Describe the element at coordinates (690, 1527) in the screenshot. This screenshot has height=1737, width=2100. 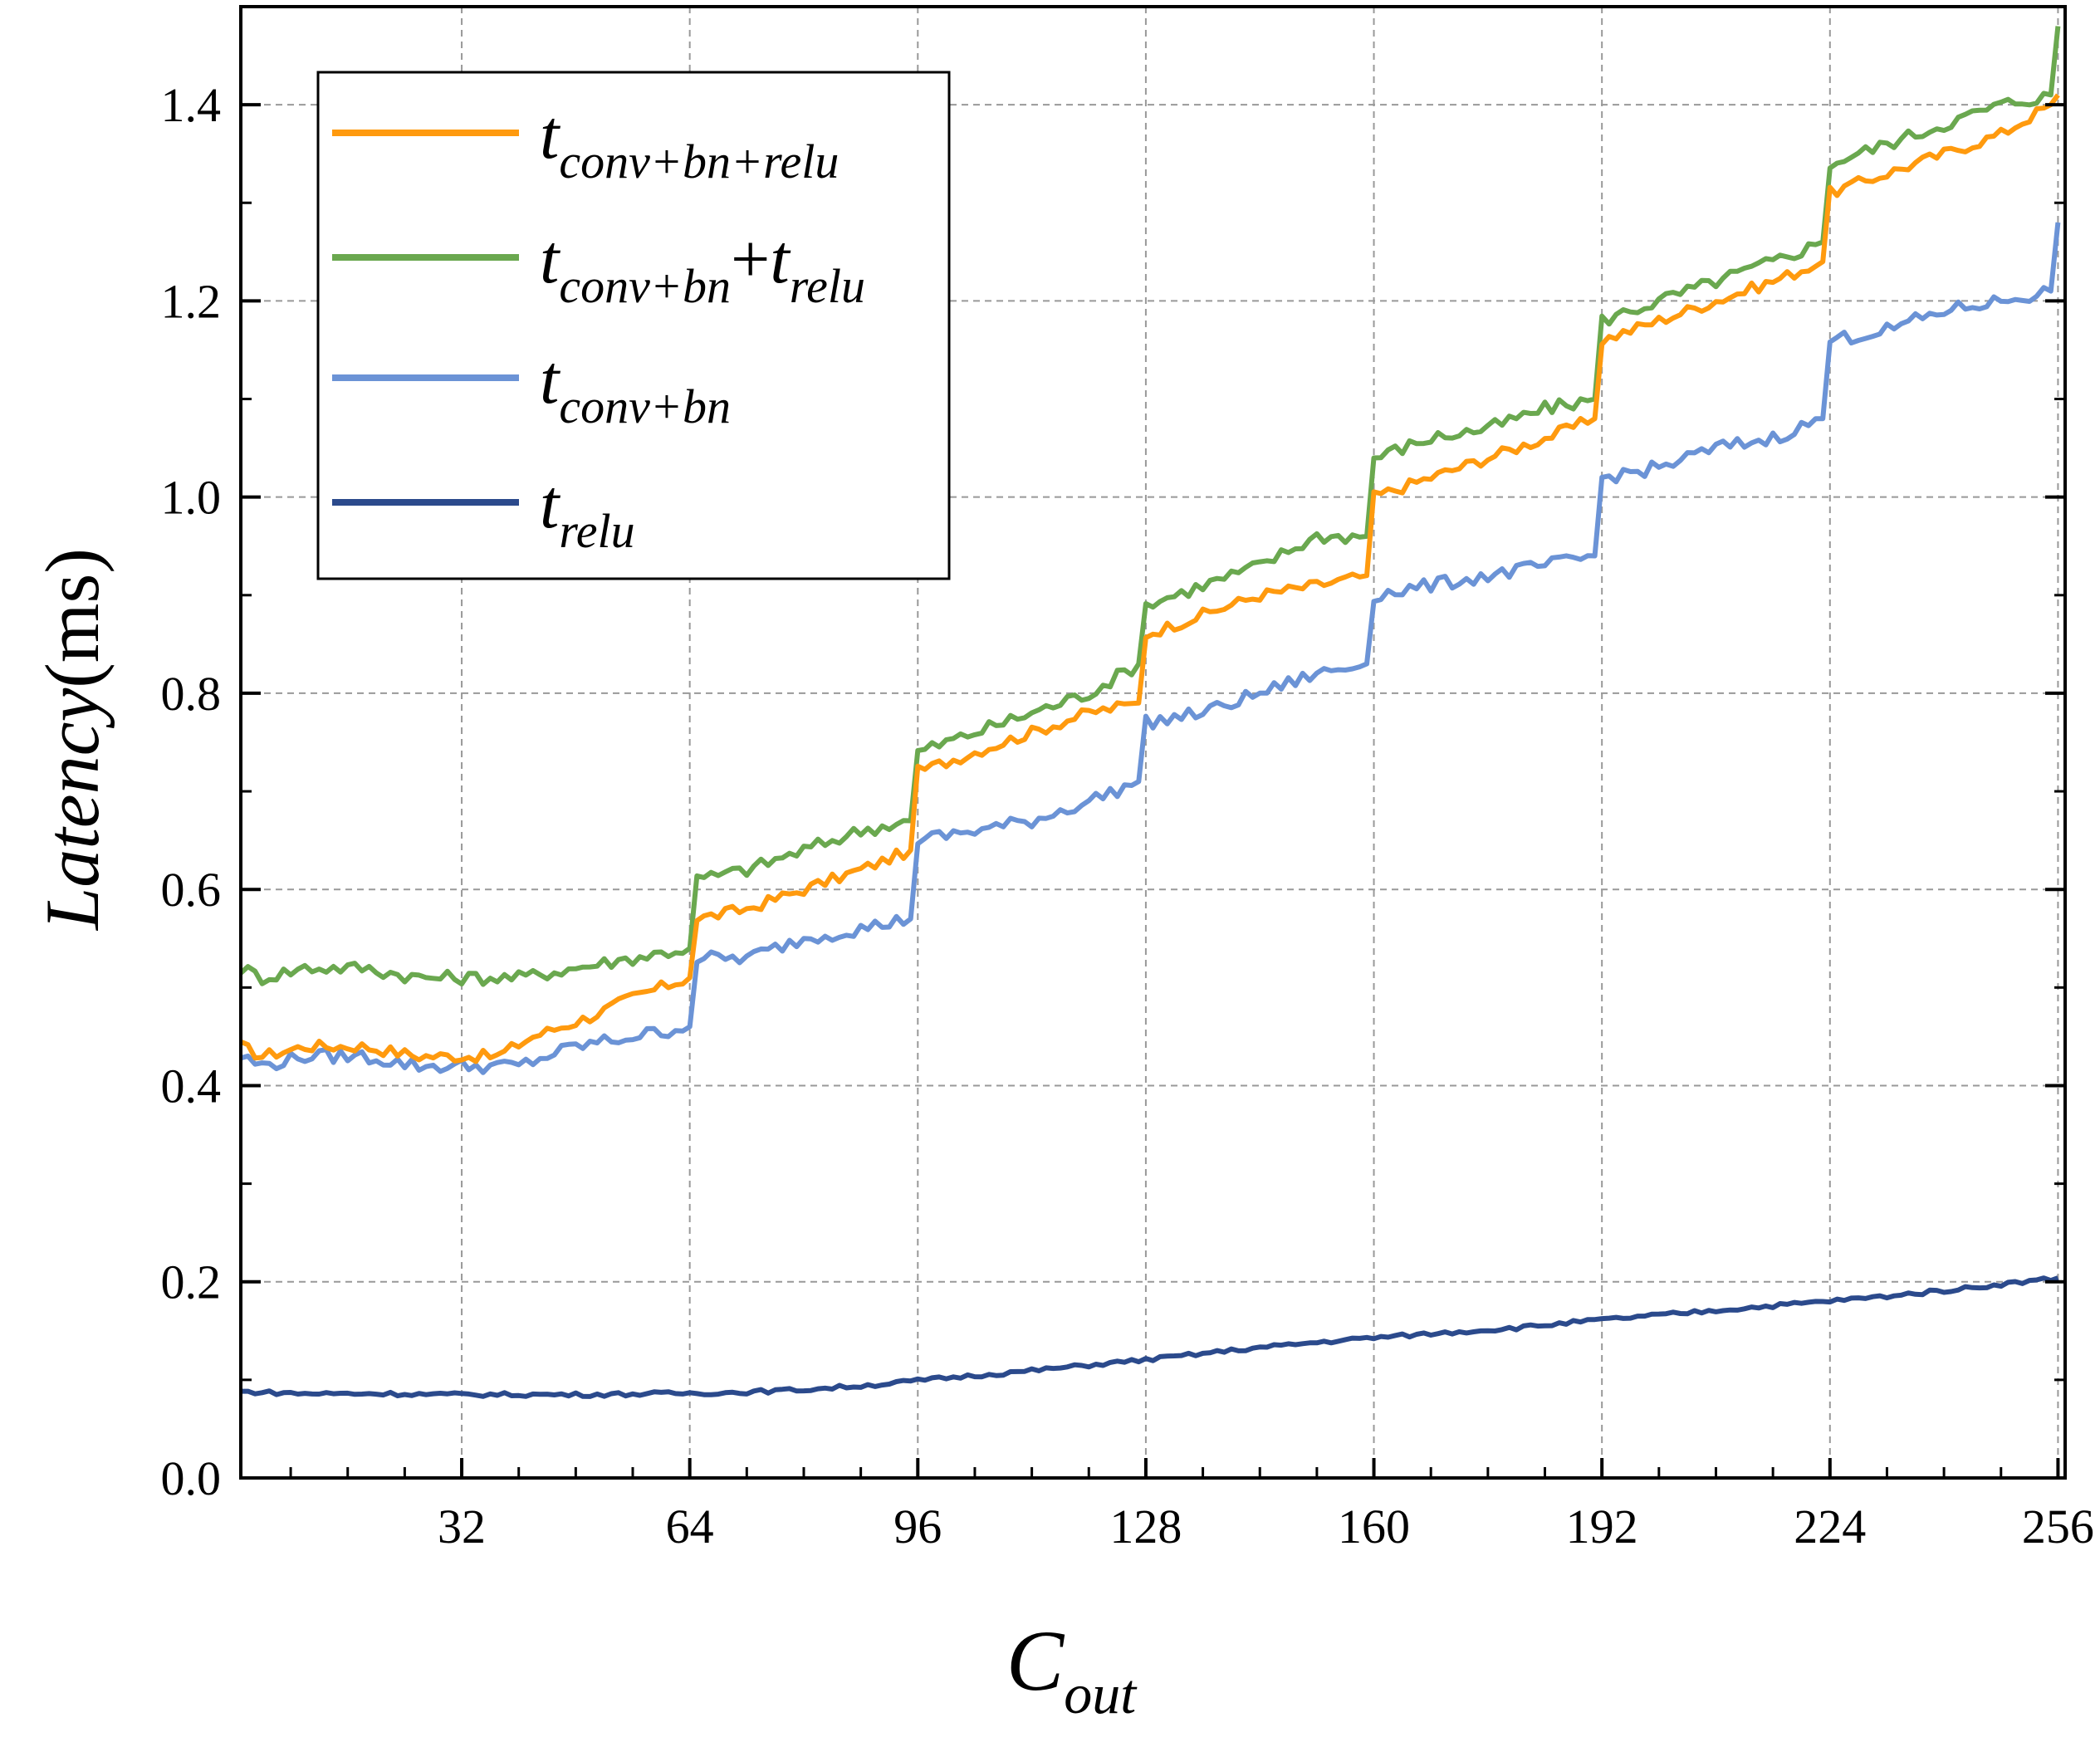
I see `x-tick-label: 64` at that location.